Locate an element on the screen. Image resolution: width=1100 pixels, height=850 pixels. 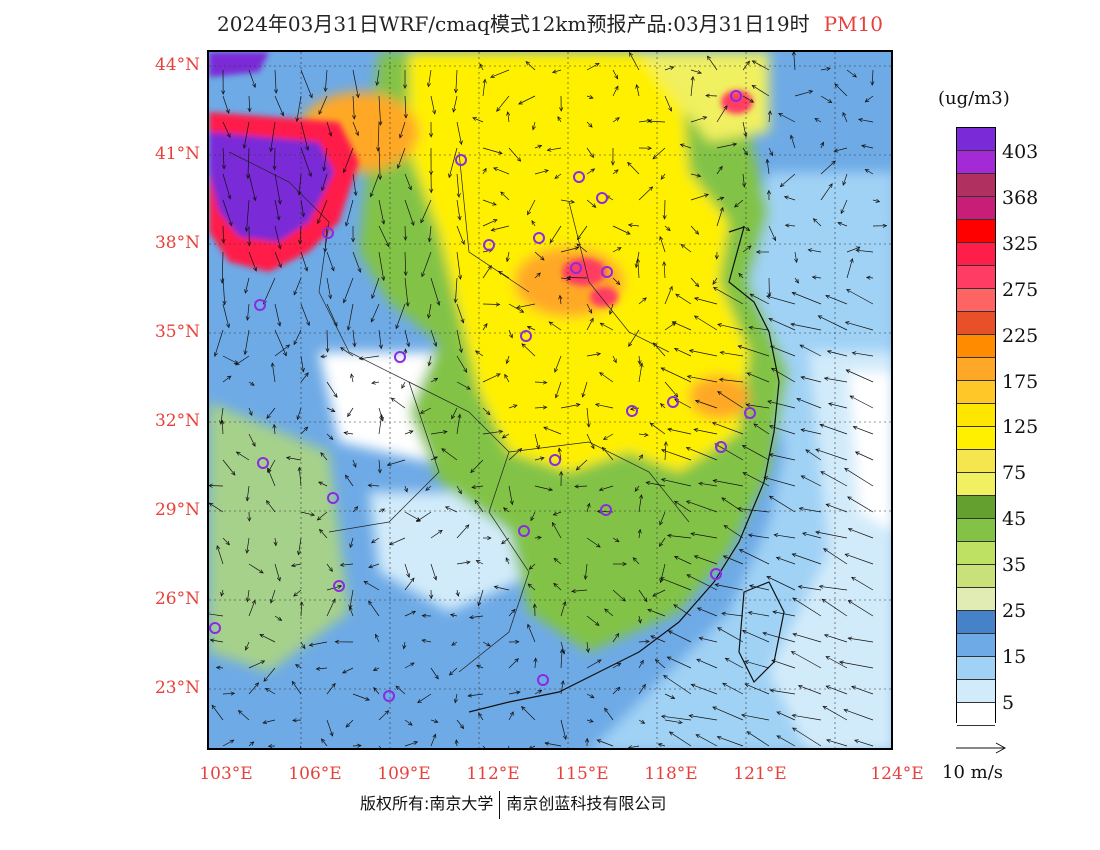
legend-label: 325 is located at coordinates (1020, 244).